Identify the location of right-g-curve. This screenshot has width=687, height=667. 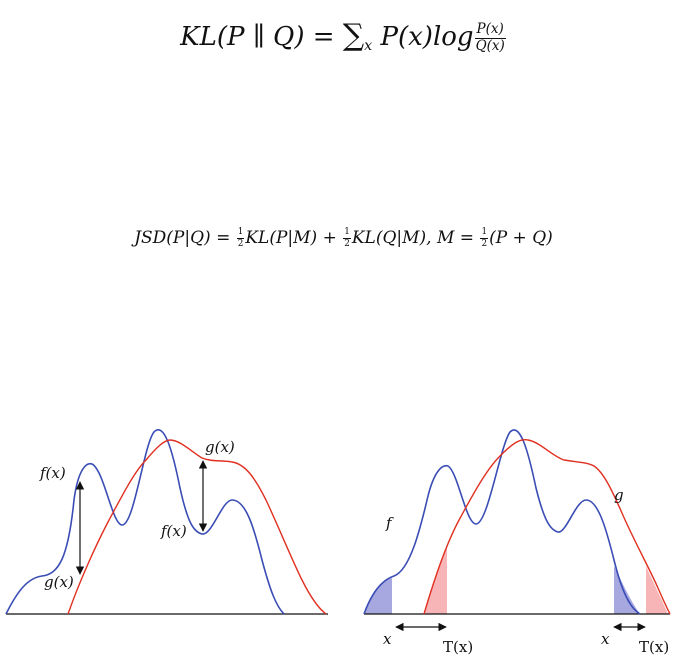
(547, 526).